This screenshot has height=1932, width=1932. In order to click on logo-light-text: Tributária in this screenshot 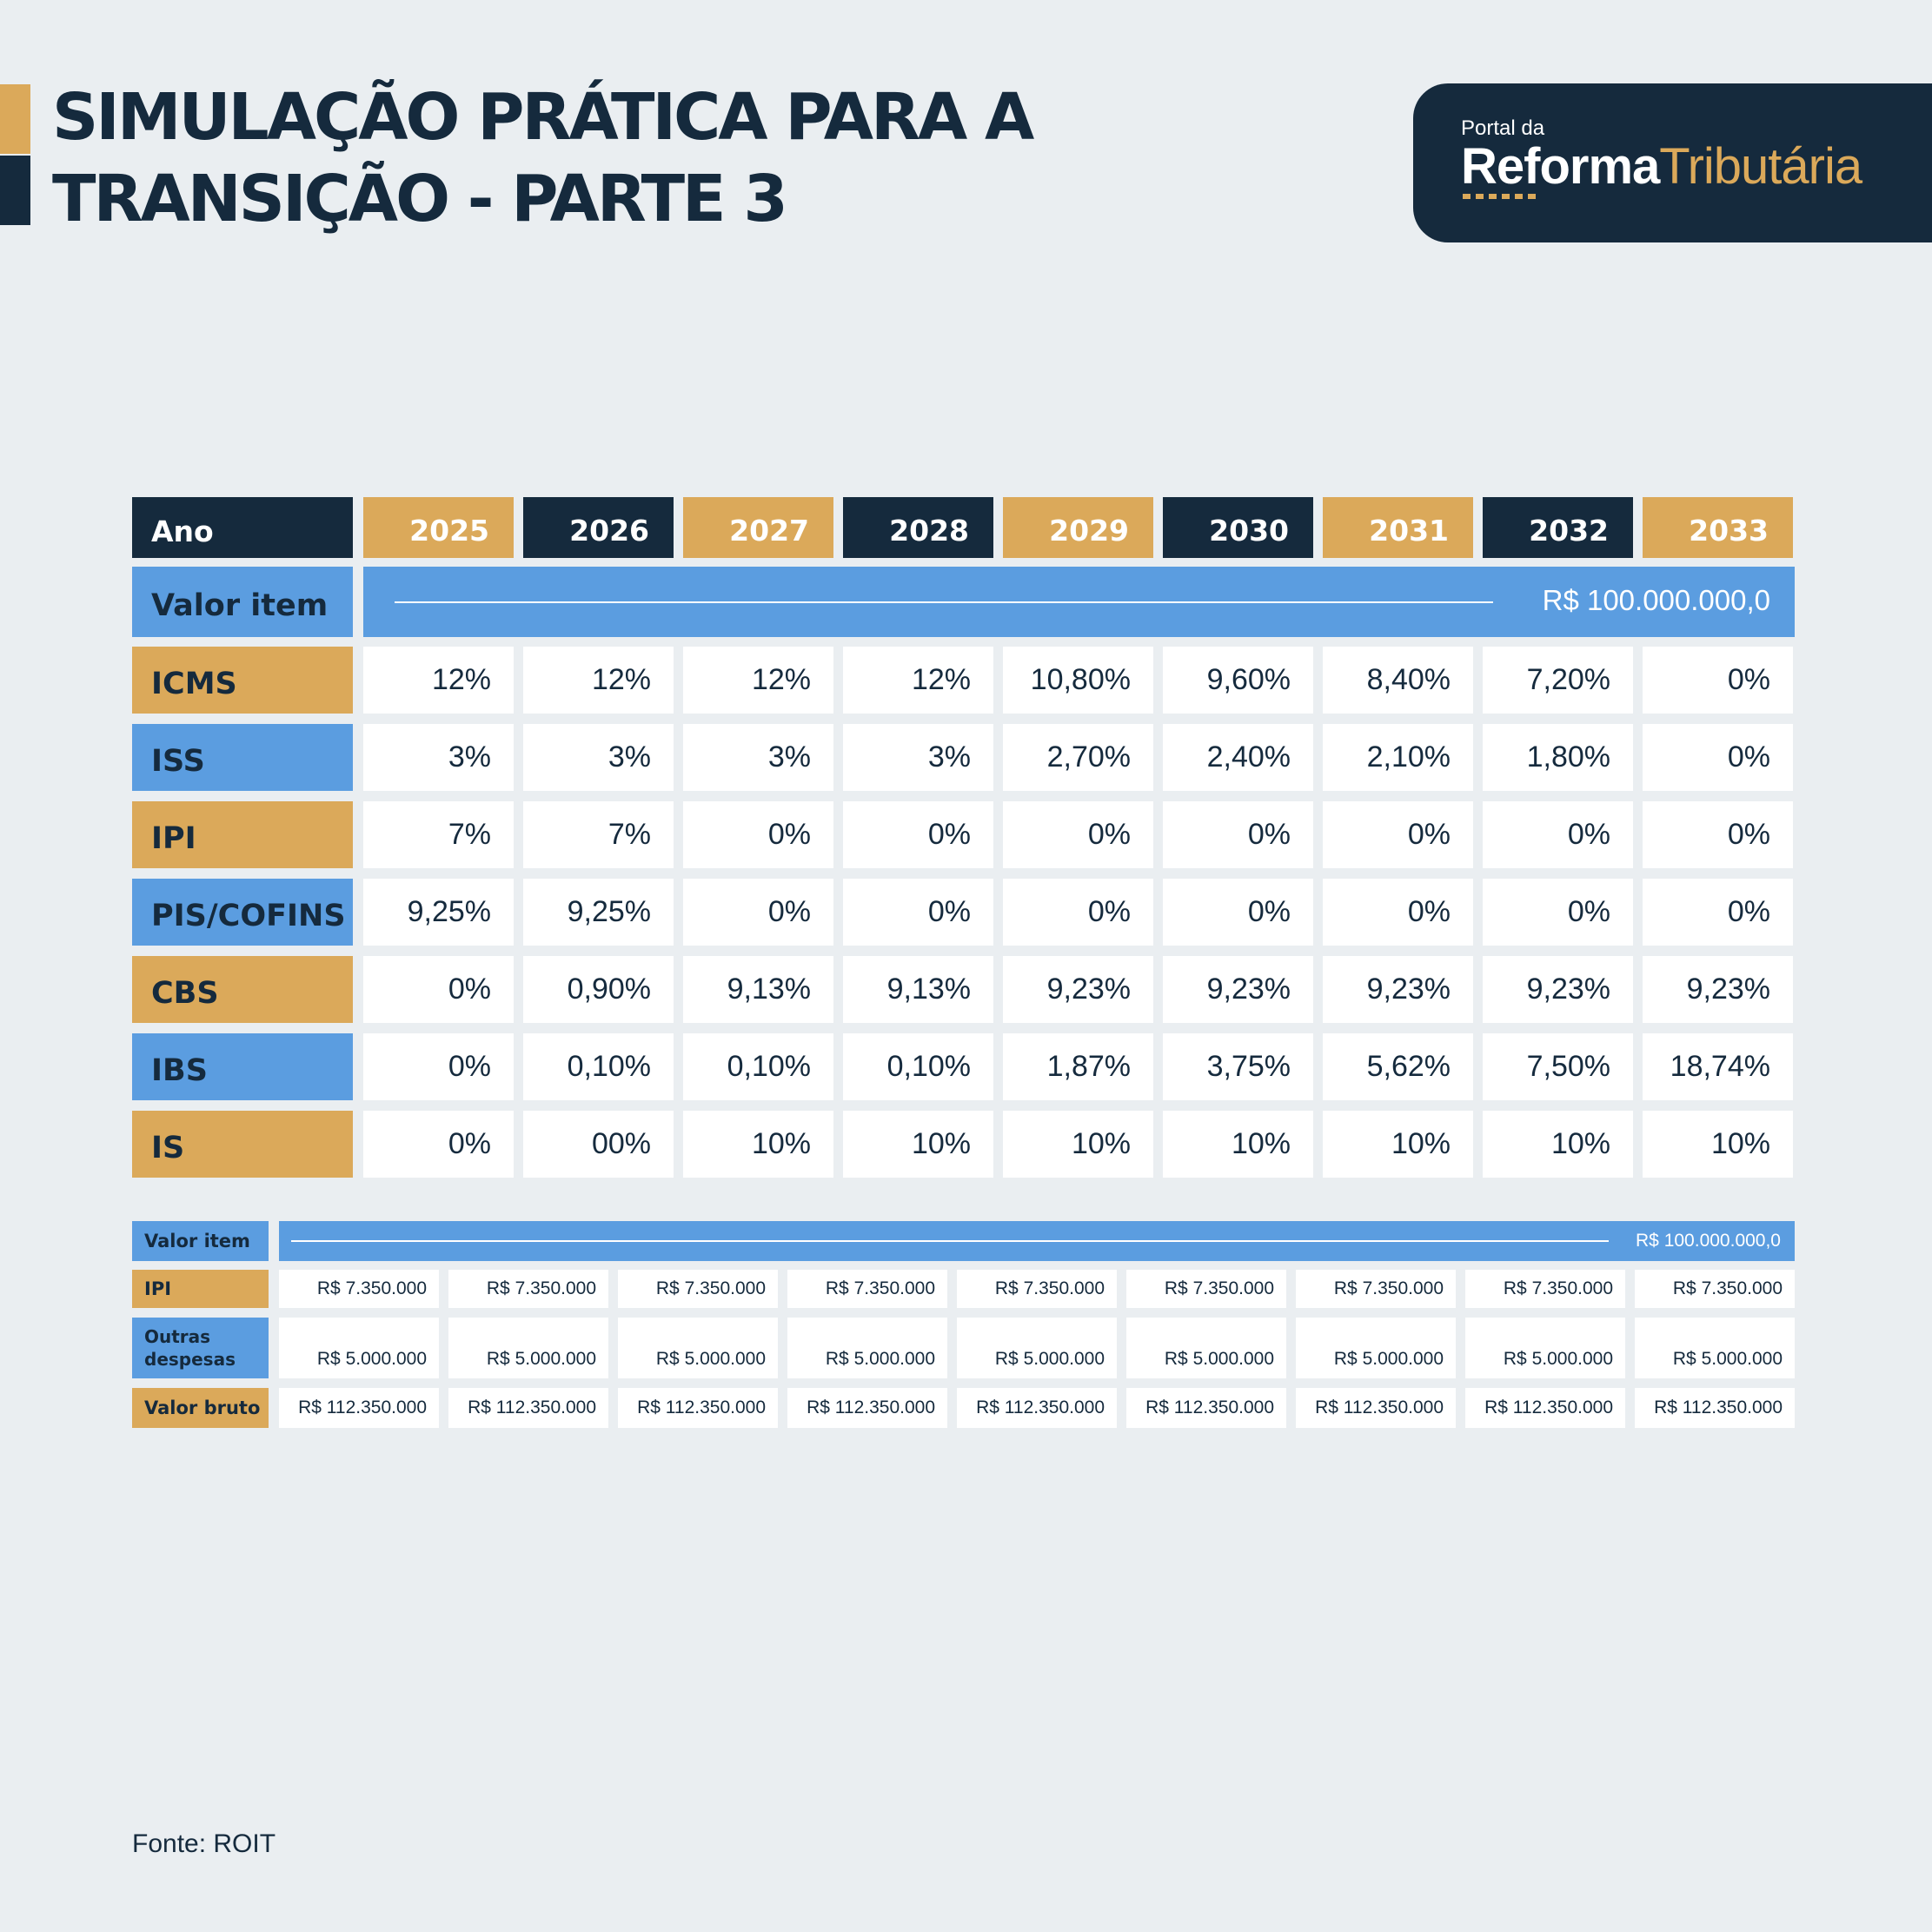, I will do `click(1761, 166)`.